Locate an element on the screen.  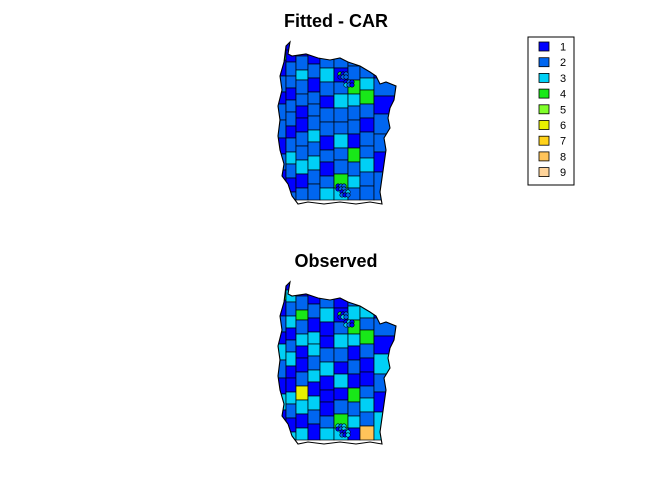
legend-label-8: 8 is located at coordinates (563, 157).